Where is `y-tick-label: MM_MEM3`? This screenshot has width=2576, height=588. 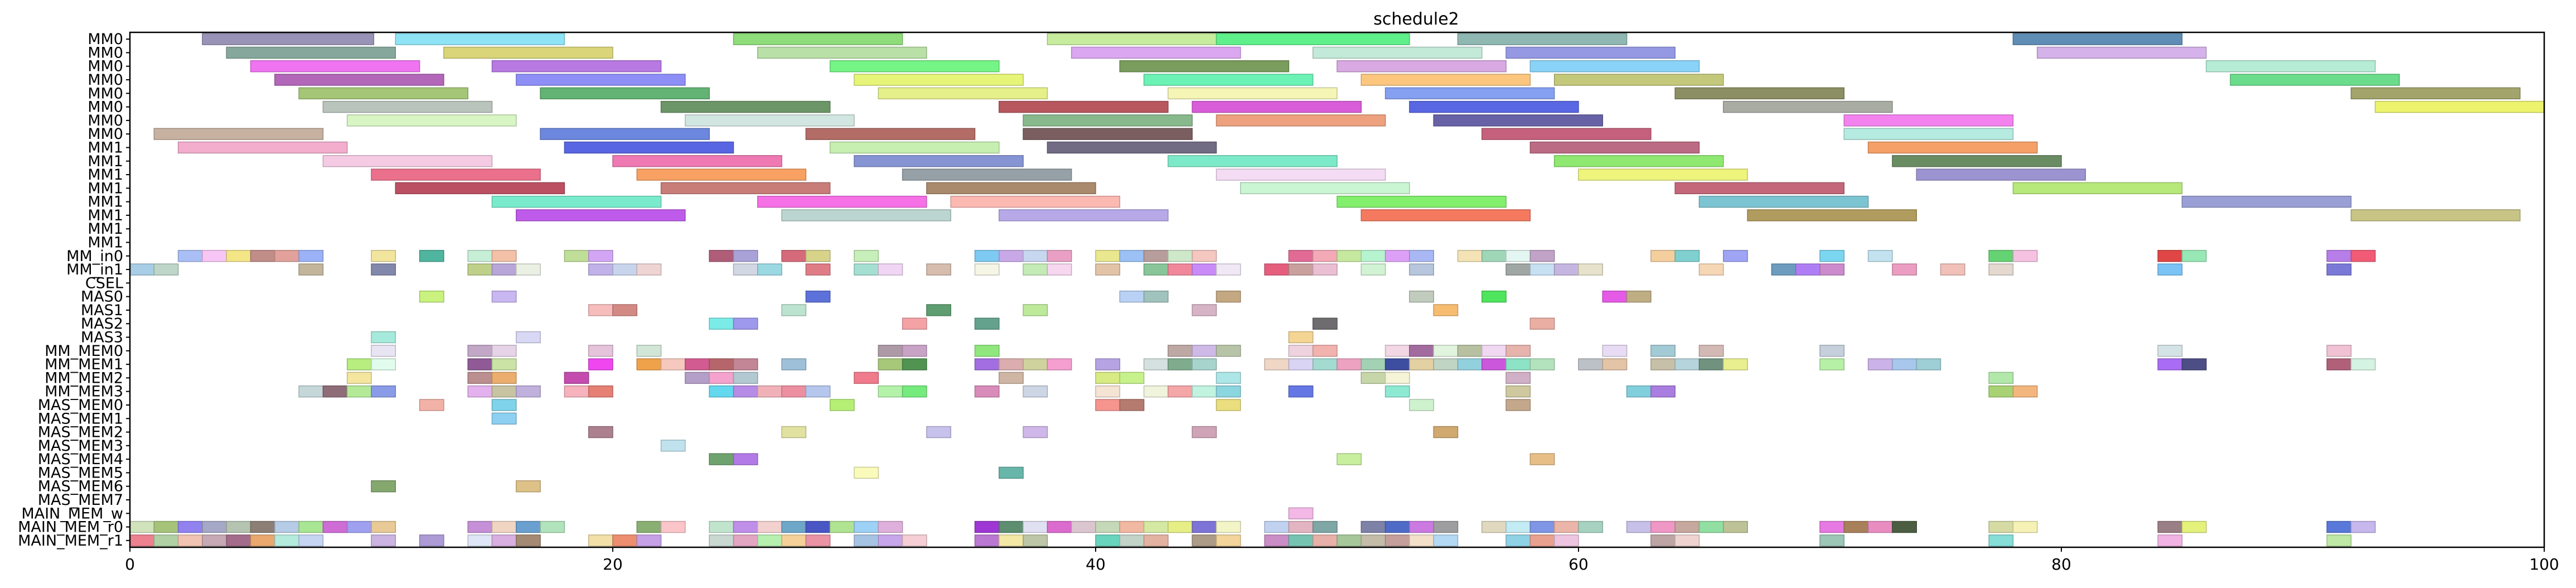
y-tick-label: MM_MEM3 is located at coordinates (84, 392).